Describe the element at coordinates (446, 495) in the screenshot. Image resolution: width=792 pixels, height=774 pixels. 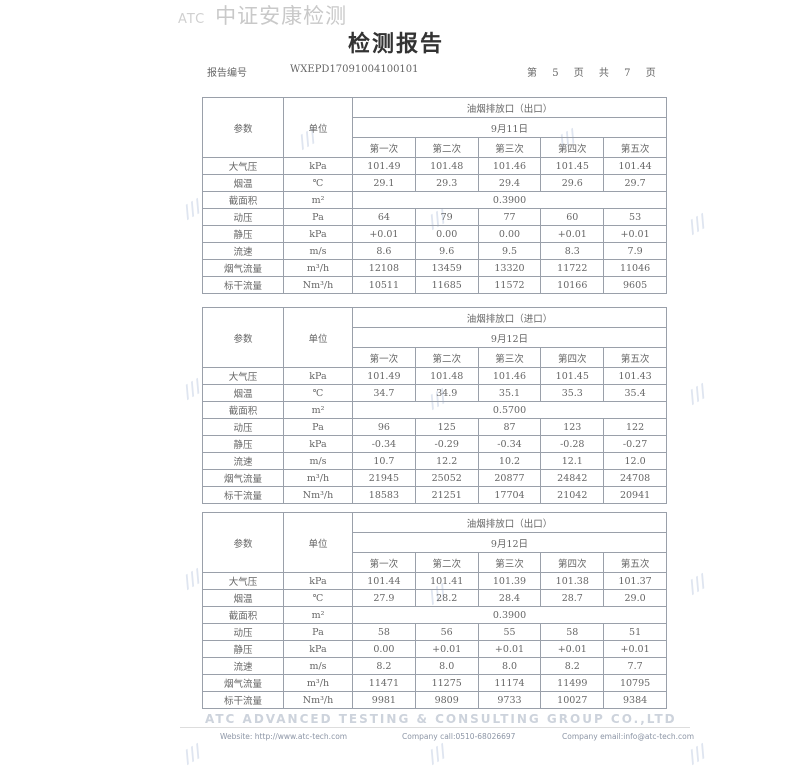
I see `value-cell: 21251` at that location.